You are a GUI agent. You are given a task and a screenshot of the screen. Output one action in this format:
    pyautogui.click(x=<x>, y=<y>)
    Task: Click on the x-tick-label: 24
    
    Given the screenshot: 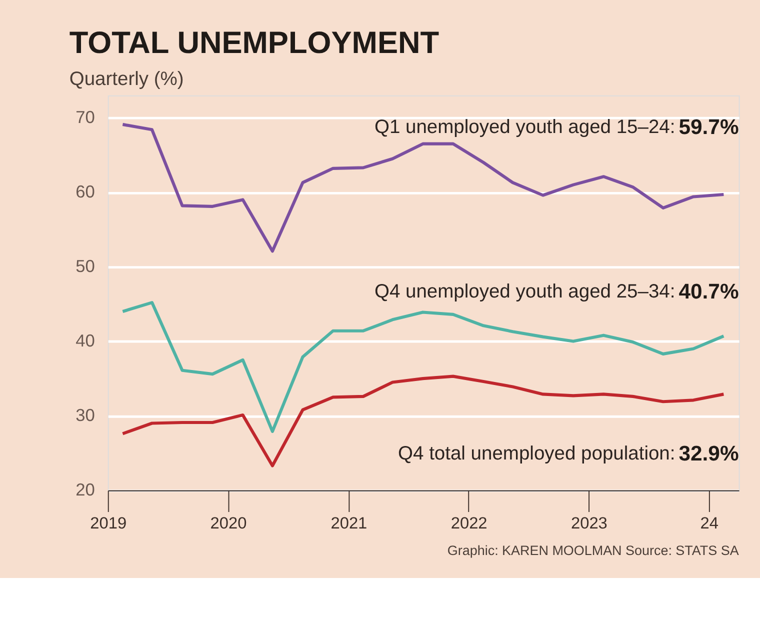 What is the action you would take?
    pyautogui.click(x=709, y=523)
    